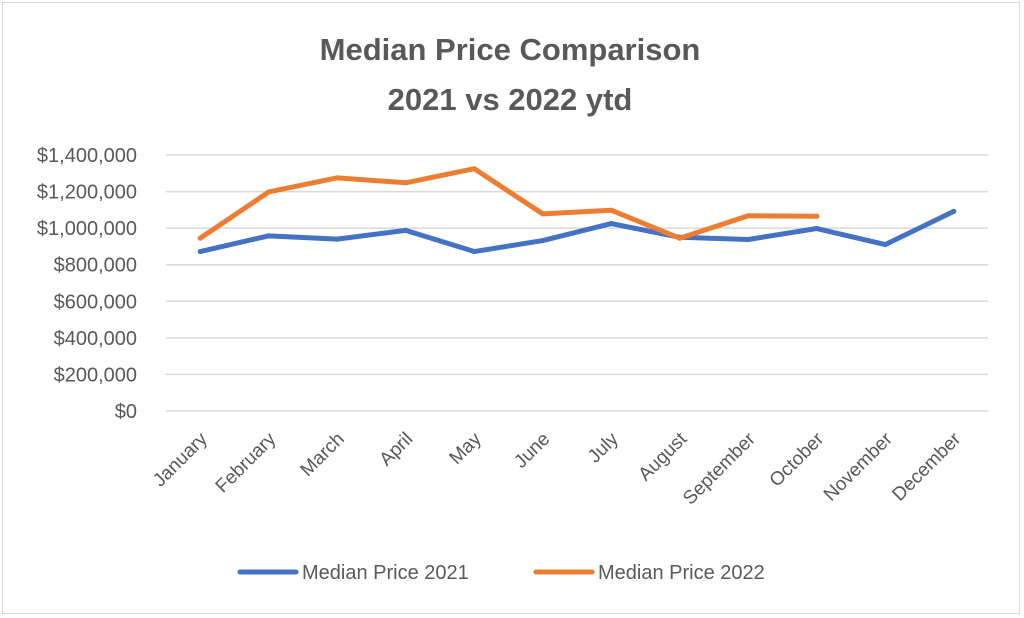 The height and width of the screenshot is (618, 1024). Describe the element at coordinates (719, 468) in the screenshot. I see `x-tick-label: September` at that location.